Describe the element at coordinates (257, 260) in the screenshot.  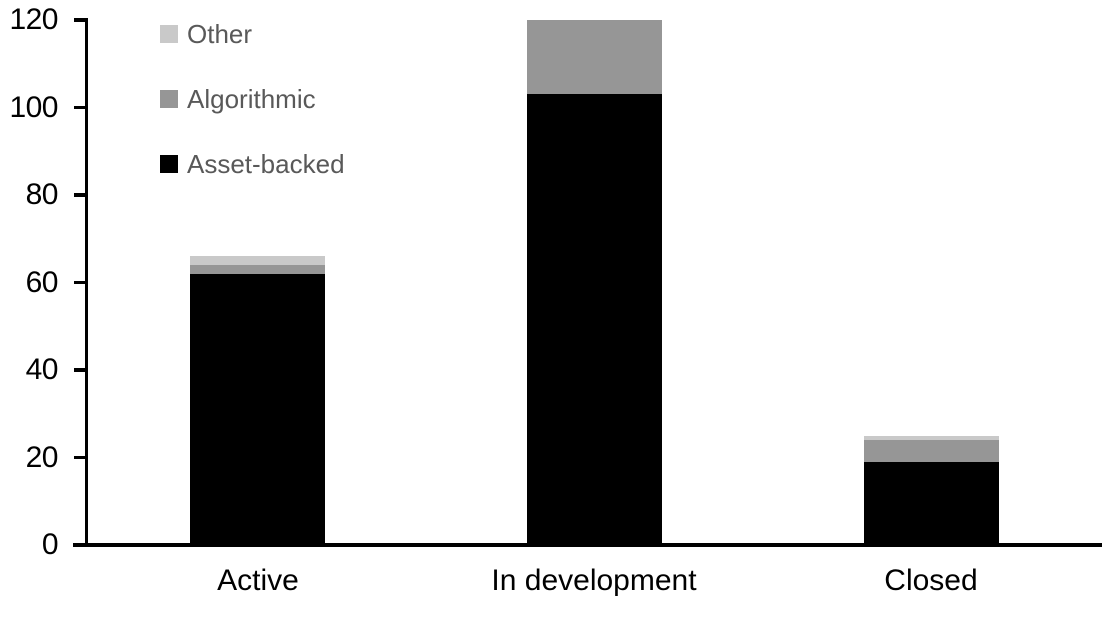
I see `bar-segment-active-other` at that location.